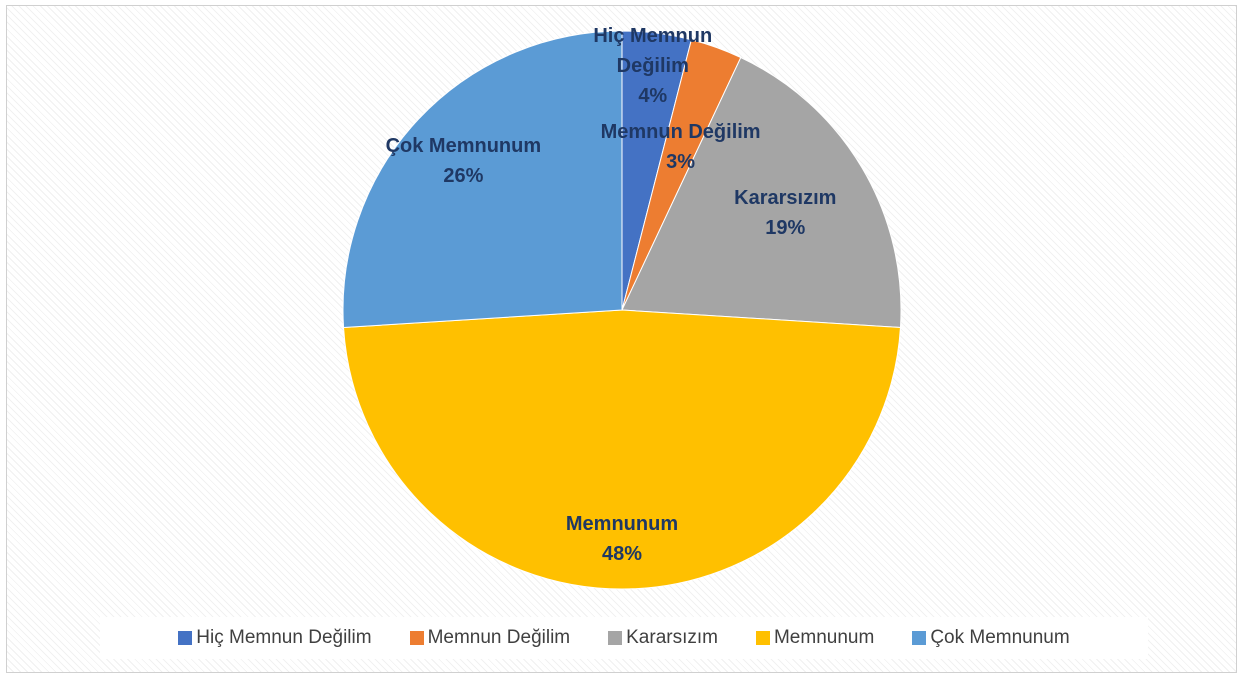 This screenshot has width=1244, height=679. Describe the element at coordinates (622, 553) in the screenshot. I see `data-label-value: 48%` at that location.